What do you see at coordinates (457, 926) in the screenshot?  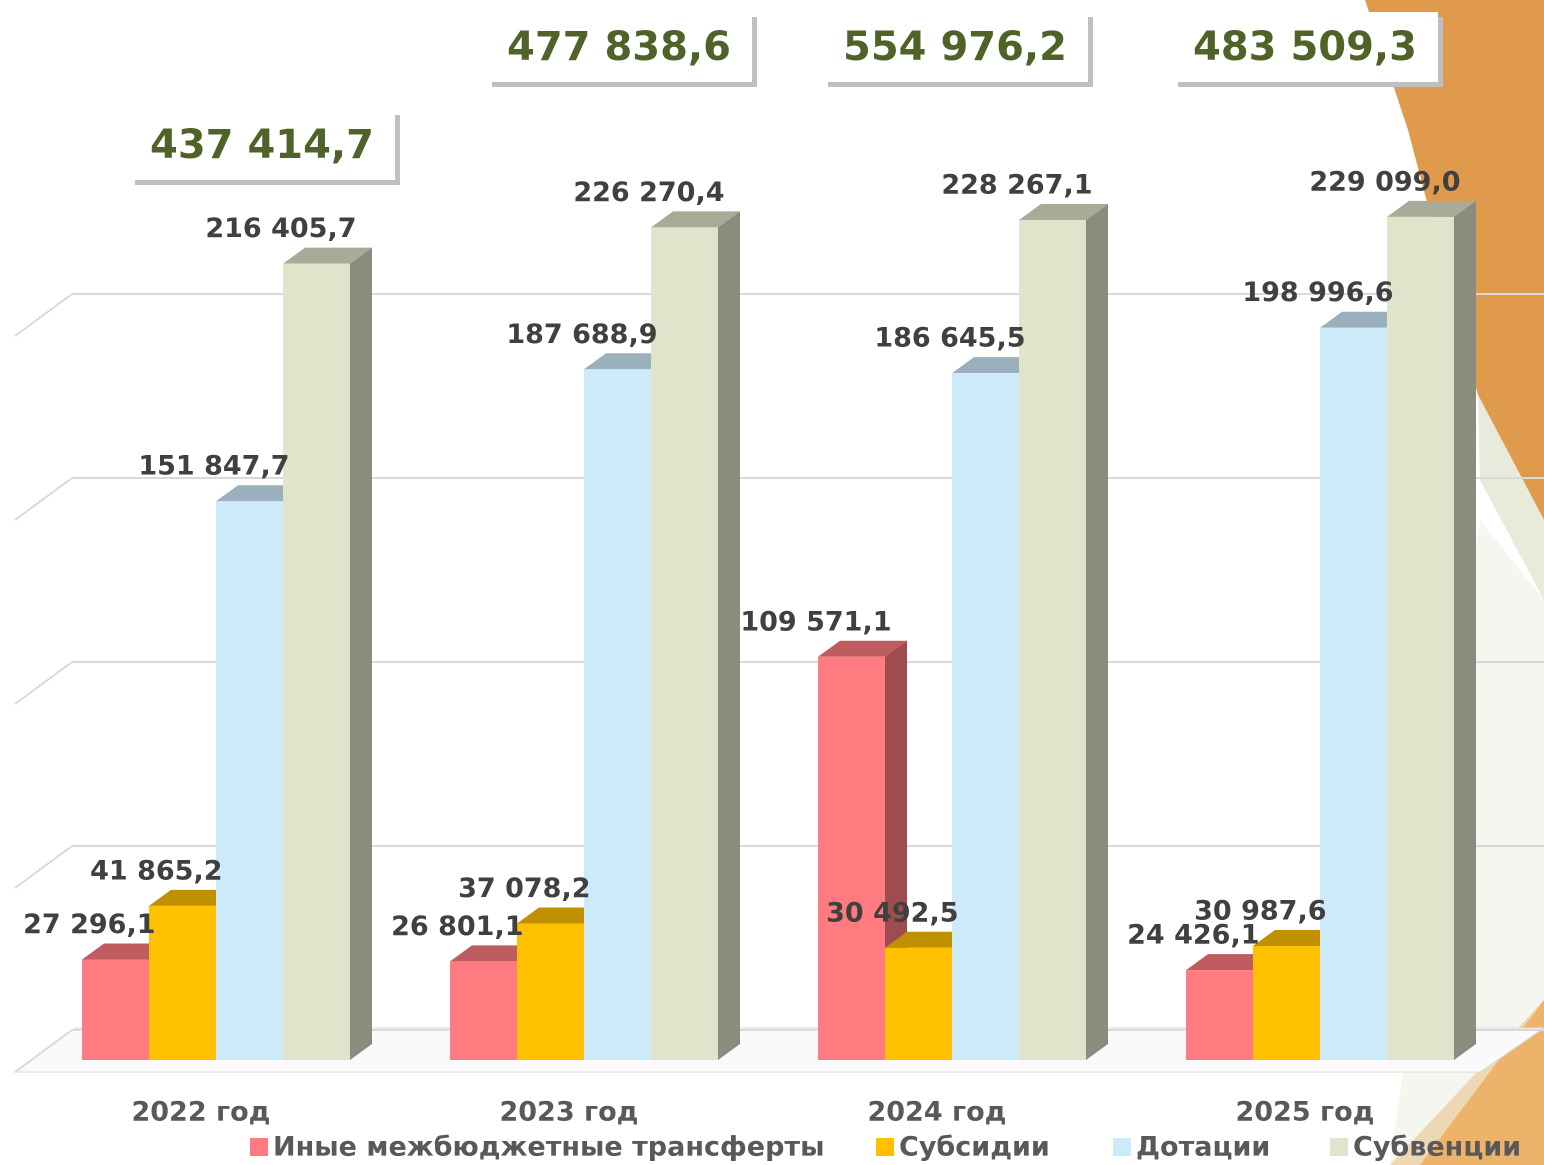 I see `value-label: 26 801,1` at bounding box center [457, 926].